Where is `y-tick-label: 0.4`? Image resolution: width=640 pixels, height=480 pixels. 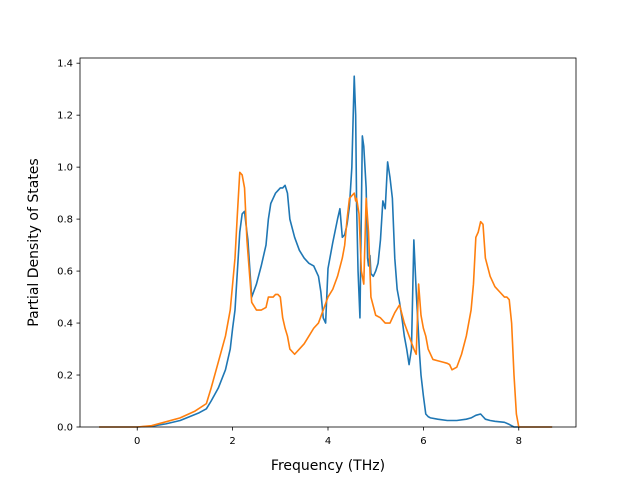
y-tick-label: 0.4 is located at coordinates (65, 324).